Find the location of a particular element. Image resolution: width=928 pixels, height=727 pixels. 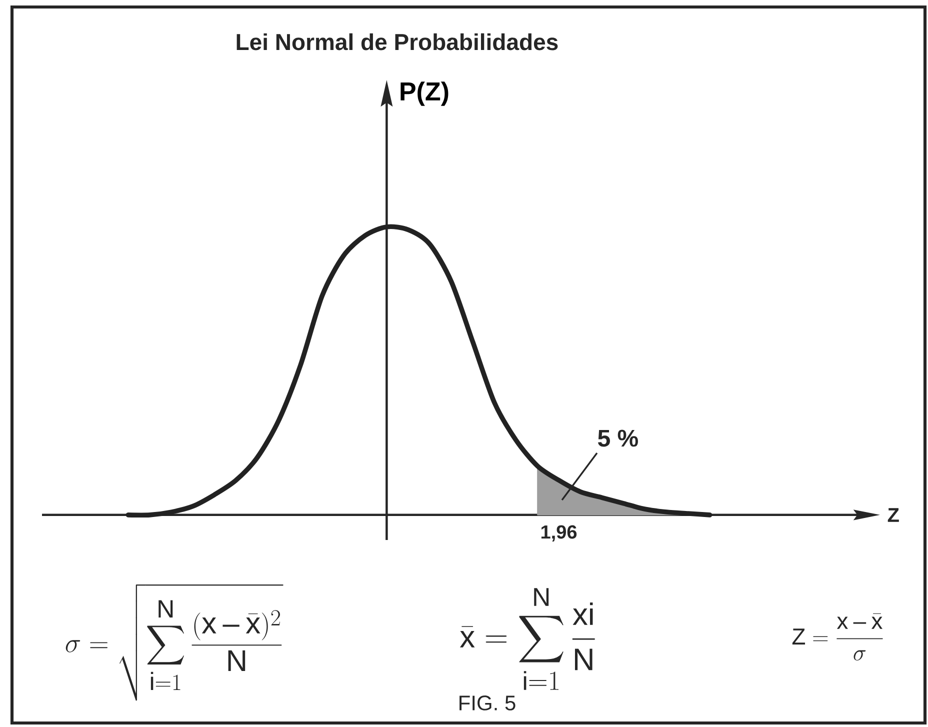

text: Z is located at coordinates (893, 515).